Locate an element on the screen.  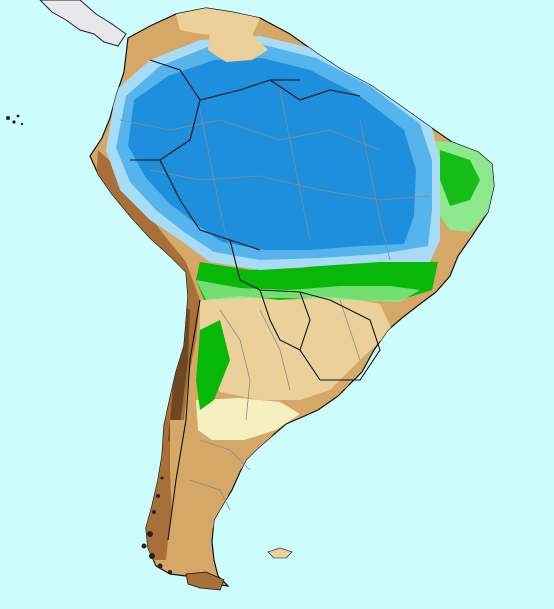
falkland-islands is located at coordinates (280, 553).